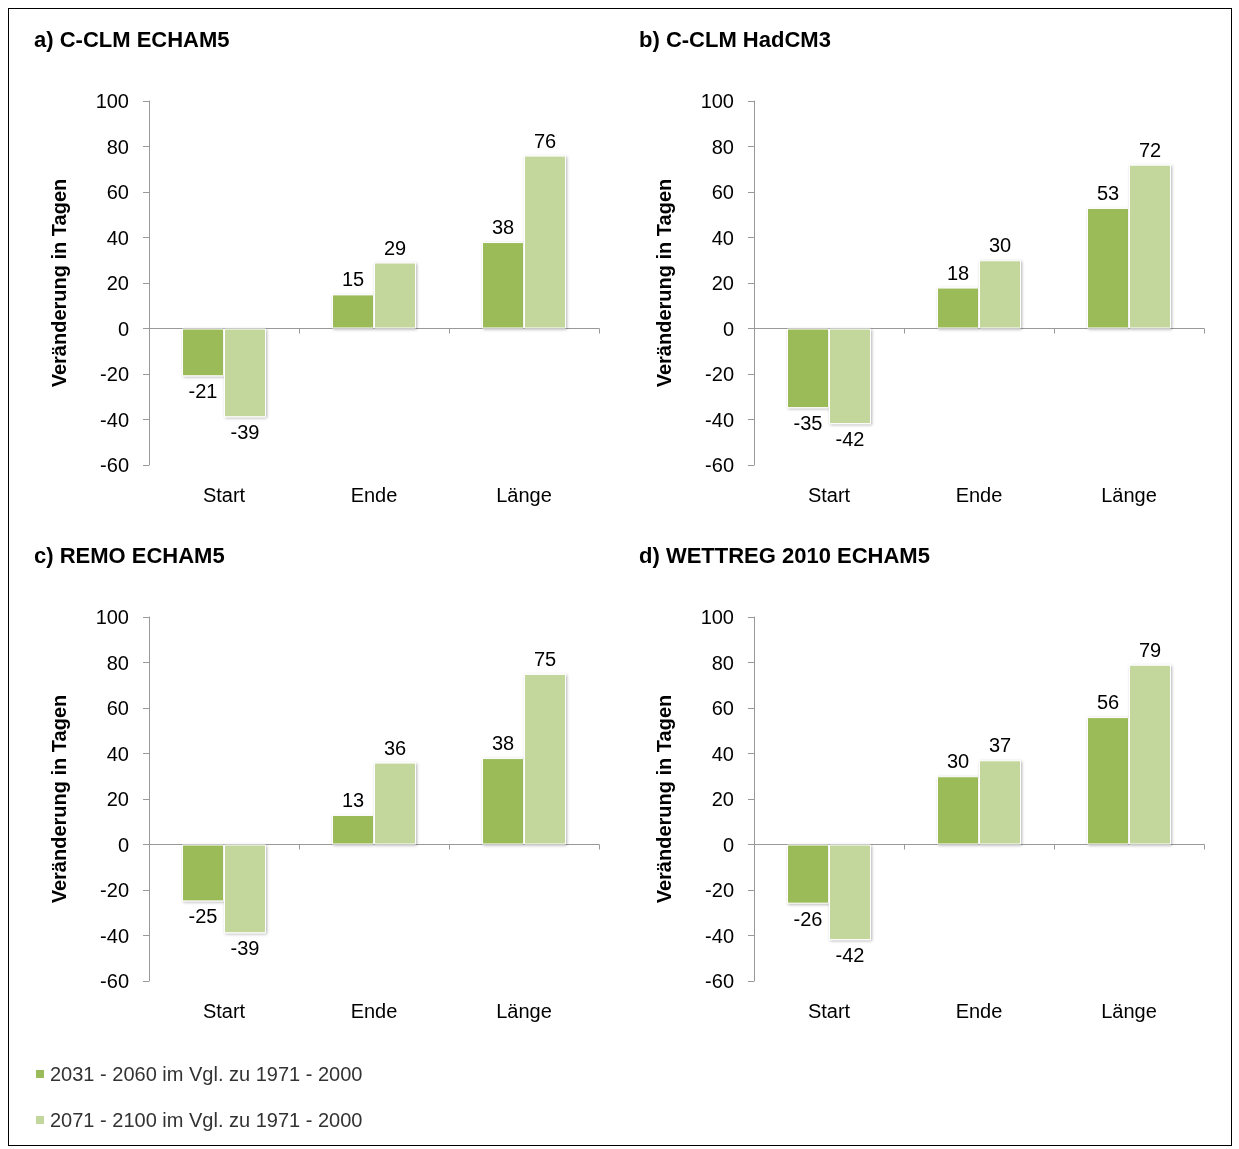  I want to click on data-label: 72, so click(1150, 149).